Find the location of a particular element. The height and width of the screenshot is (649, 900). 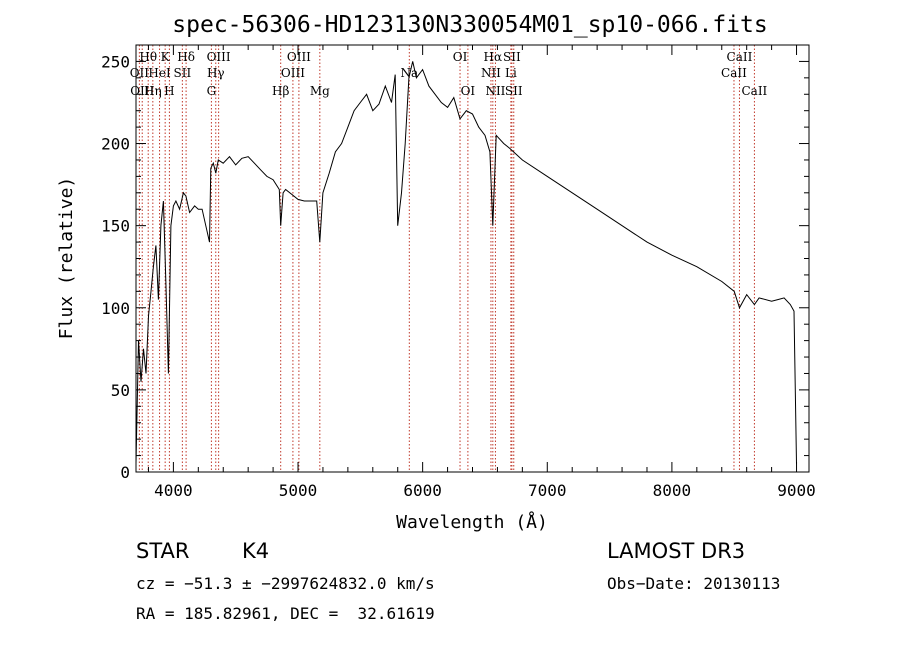

y-axis-label: Flux (relative) is located at coordinates (66, 258).